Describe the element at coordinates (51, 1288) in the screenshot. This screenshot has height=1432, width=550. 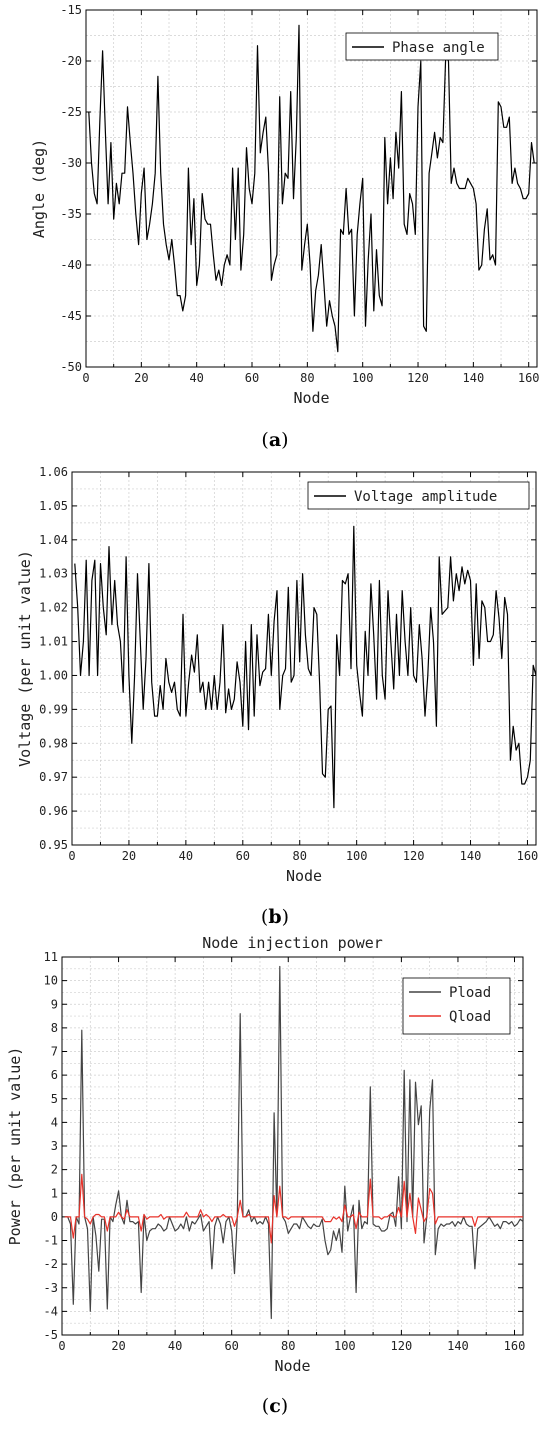
I see `y-tick-label: -3` at that location.